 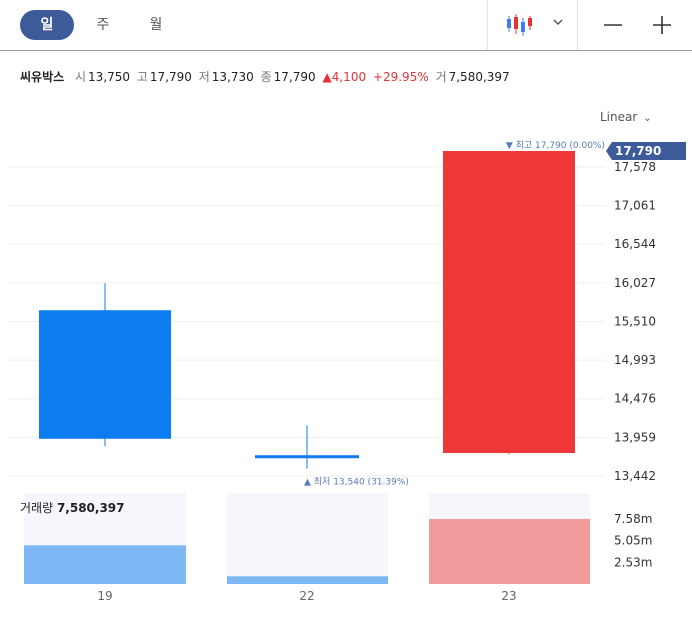 I want to click on y-tick-label: 16,544, so click(x=635, y=244).